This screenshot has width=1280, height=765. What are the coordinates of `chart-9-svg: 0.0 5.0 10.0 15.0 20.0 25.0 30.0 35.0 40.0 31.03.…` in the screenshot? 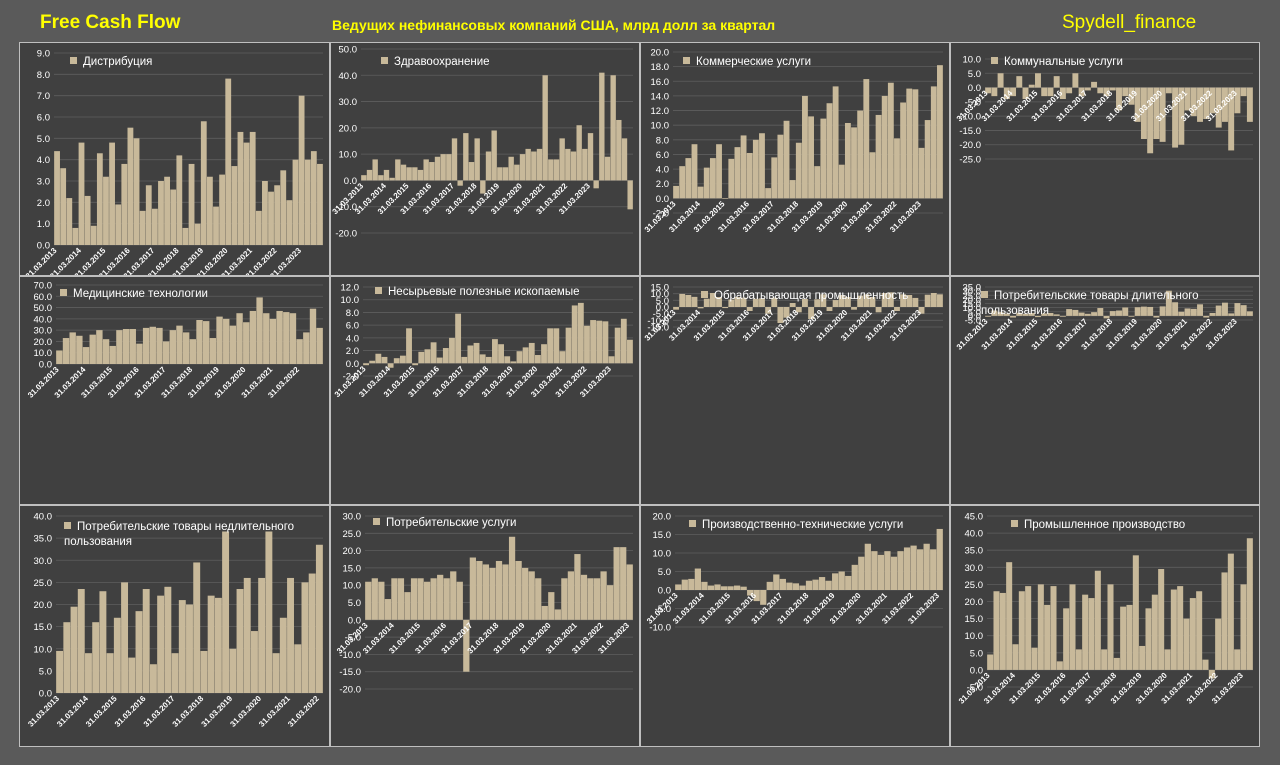 It's located at (174, 620).